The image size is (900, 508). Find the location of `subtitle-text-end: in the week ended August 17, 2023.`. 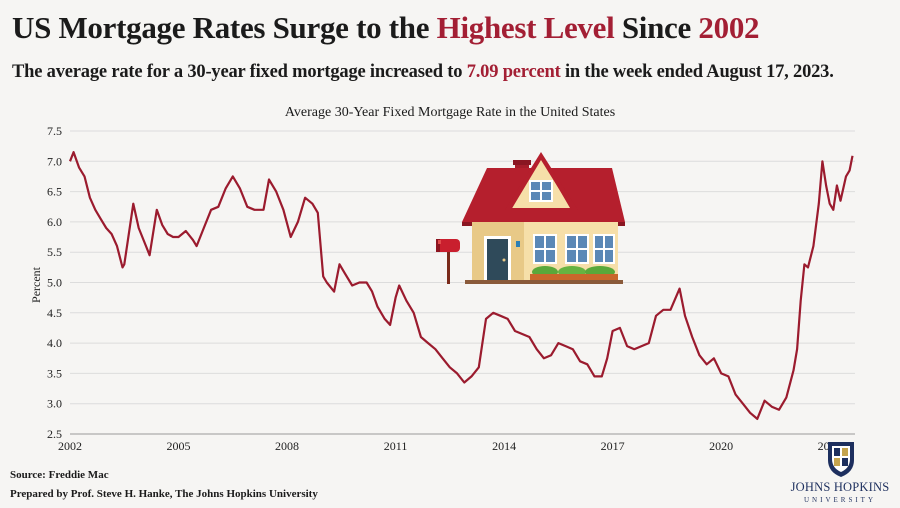

subtitle-text-end: in the week ended August 17, 2023. is located at coordinates (697, 72).